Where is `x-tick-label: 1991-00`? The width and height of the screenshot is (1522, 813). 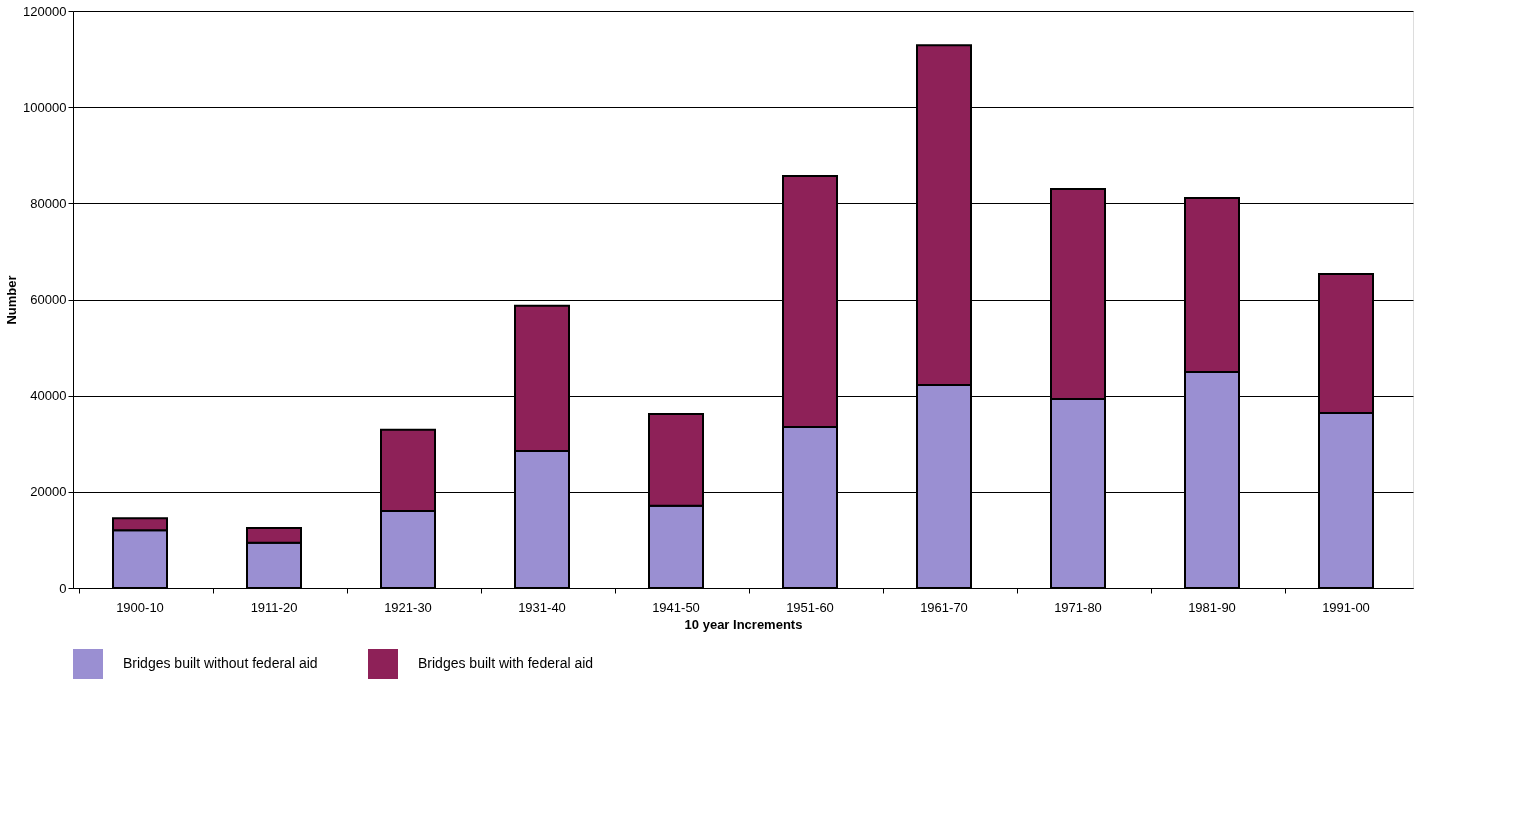
x-tick-label: 1991-00 is located at coordinates (1346, 607).